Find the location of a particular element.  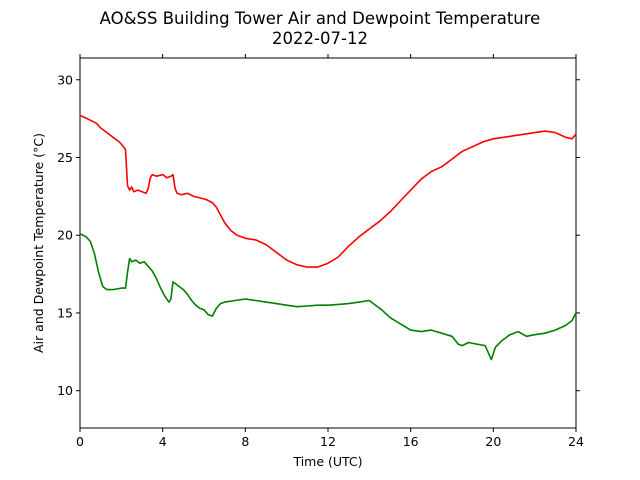

x-tick-label: 24 is located at coordinates (576, 441).